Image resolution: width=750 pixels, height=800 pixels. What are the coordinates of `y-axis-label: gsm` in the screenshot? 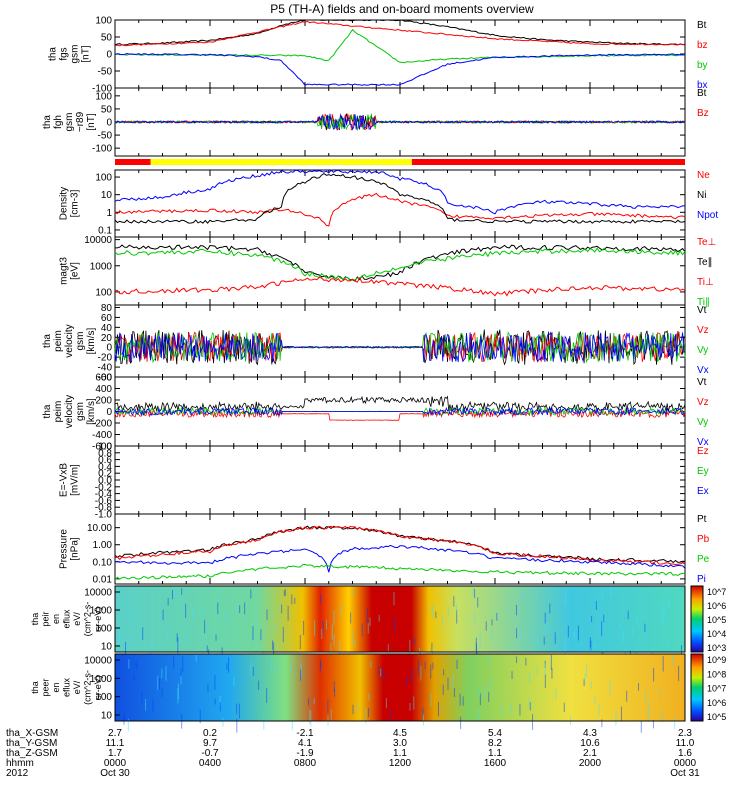 It's located at (80, 341).